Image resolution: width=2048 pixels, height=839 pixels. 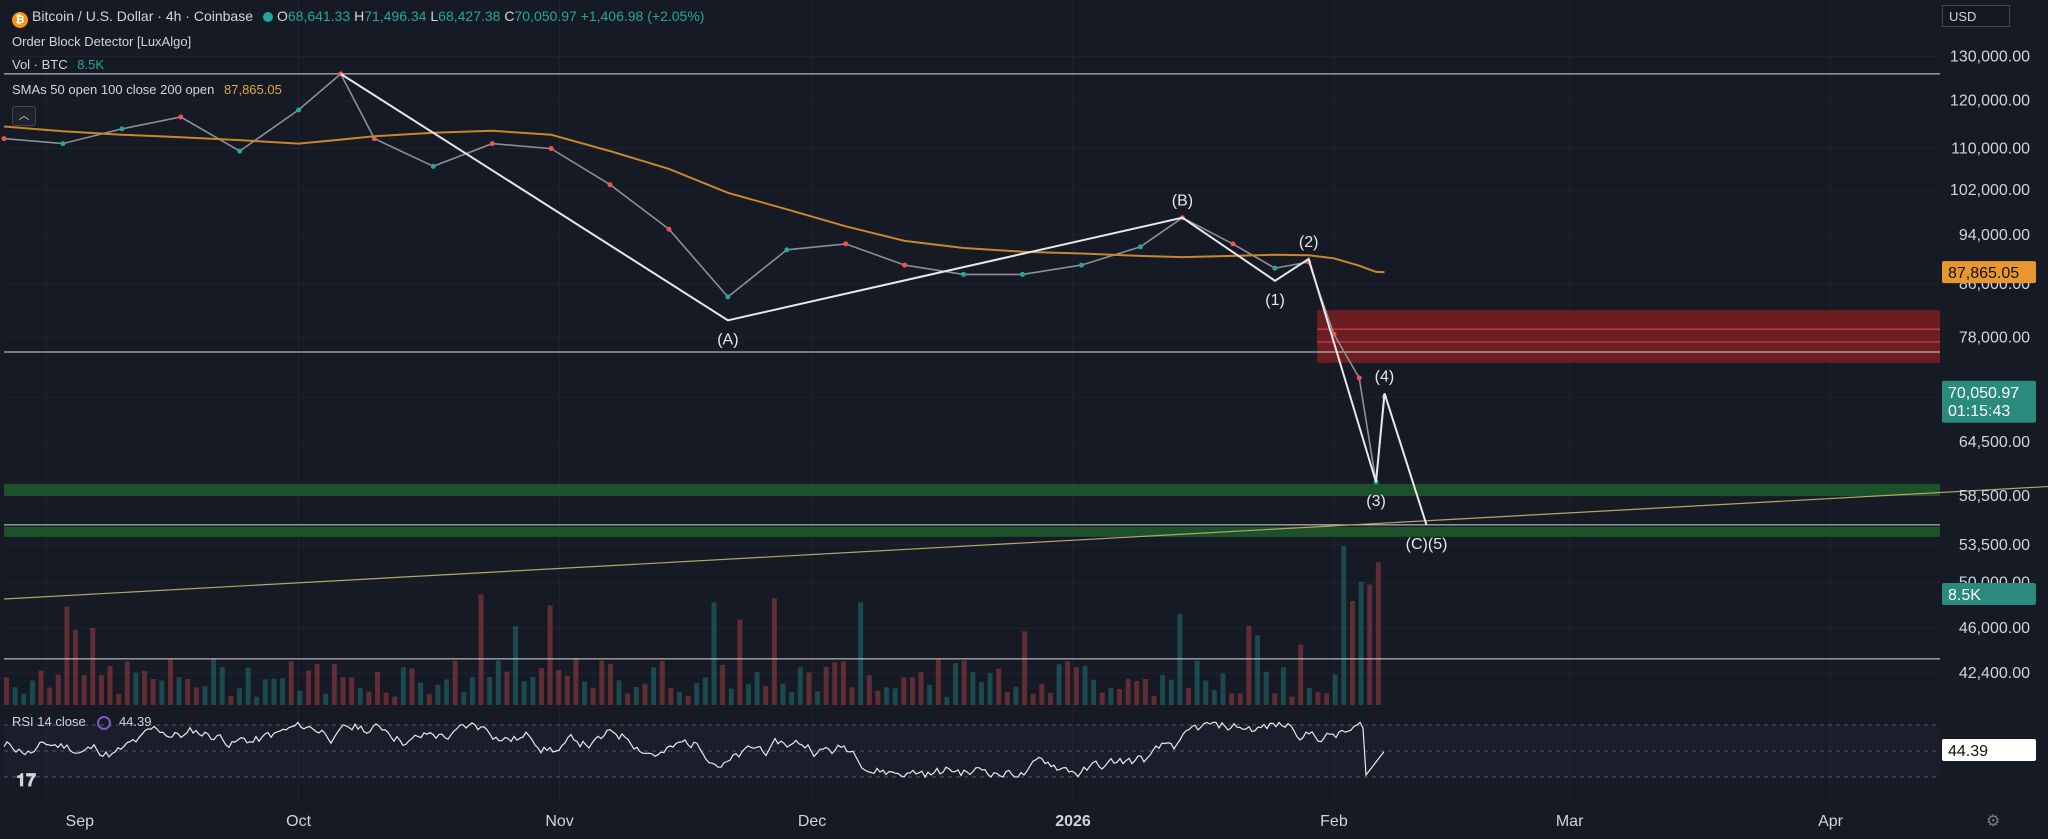 I want to click on price-tick-label: 42,400.00, so click(x=1994, y=673).